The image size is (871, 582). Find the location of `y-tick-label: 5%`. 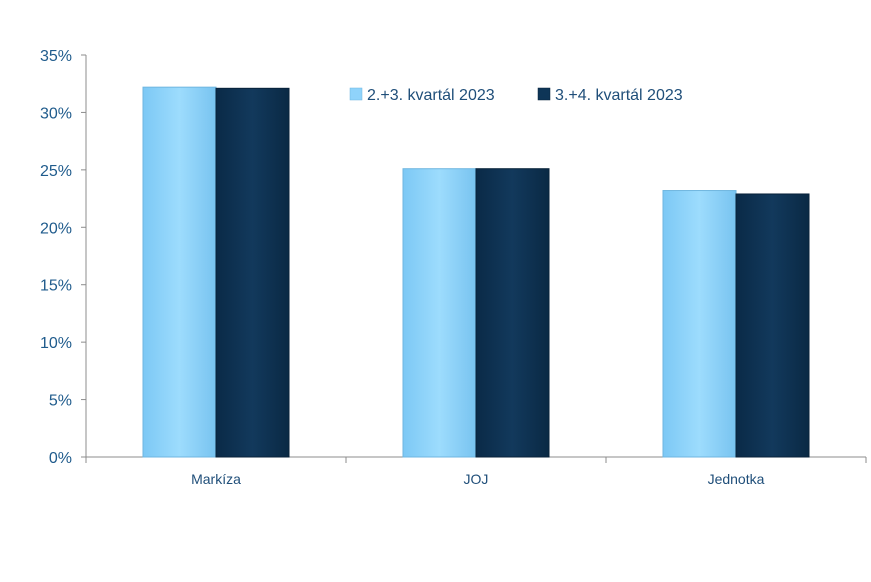

y-tick-label: 5% is located at coordinates (60, 401).